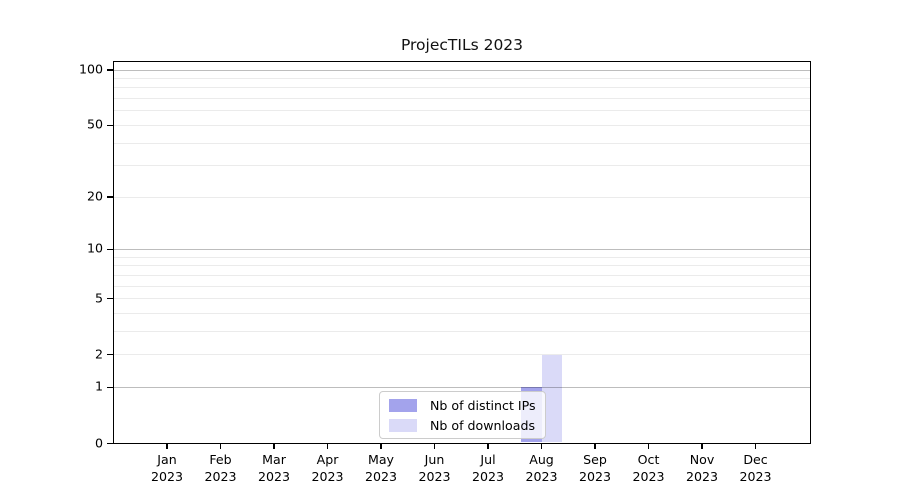 This screenshot has width=900, height=500. What do you see at coordinates (541, 468) in the screenshot?
I see `x-tick-label: Aug 2023` at bounding box center [541, 468].